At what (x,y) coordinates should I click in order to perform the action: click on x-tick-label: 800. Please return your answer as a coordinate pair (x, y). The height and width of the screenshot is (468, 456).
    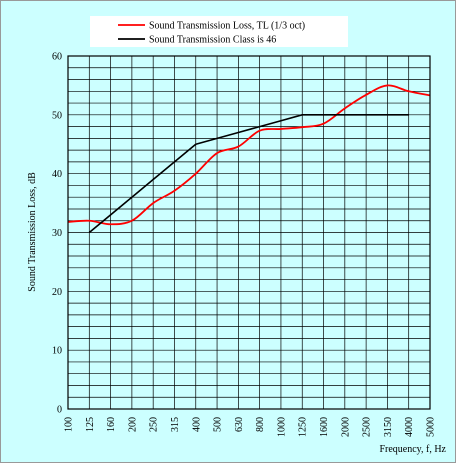
    Looking at the image, I should click on (260, 424).